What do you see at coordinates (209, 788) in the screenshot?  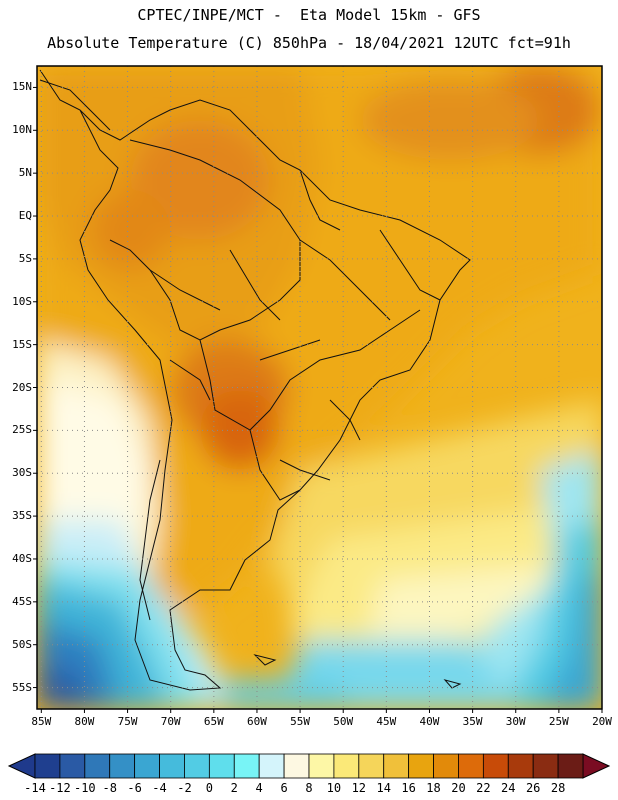 I see `colorbar-label: 0` at bounding box center [209, 788].